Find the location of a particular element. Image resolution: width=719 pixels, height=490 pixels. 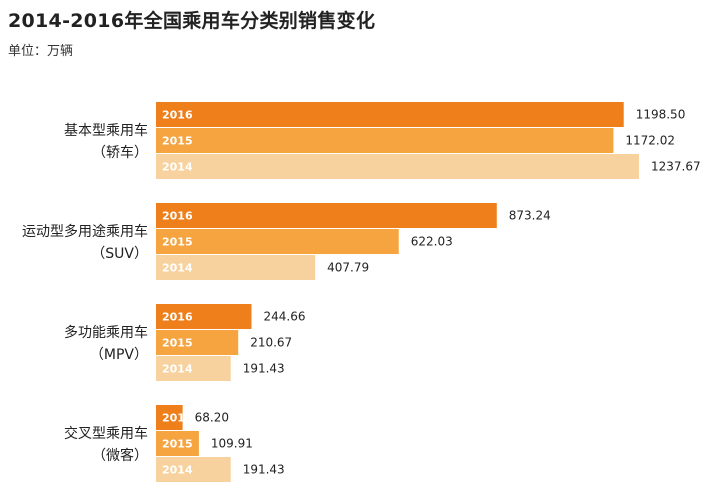

category-sublabel: （MPV） is located at coordinates (119, 355).